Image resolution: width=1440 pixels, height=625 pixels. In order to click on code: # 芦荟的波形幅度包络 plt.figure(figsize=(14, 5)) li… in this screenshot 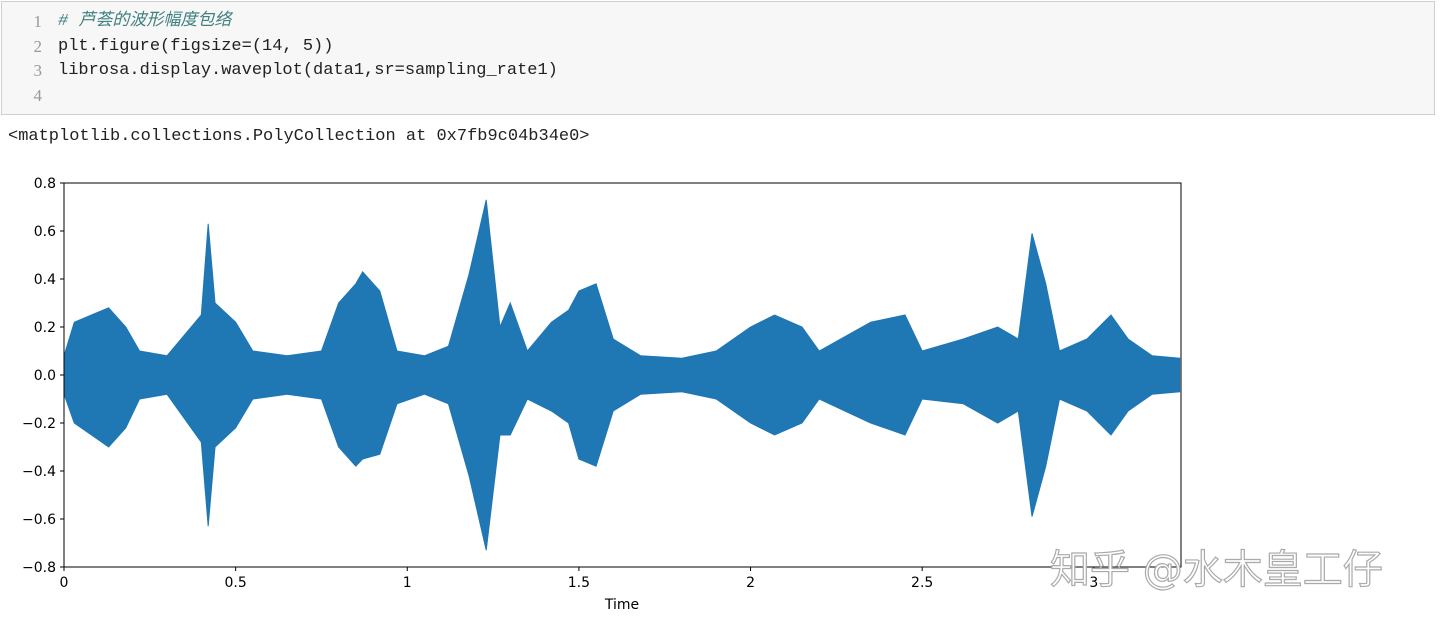, I will do `click(308, 47)`.